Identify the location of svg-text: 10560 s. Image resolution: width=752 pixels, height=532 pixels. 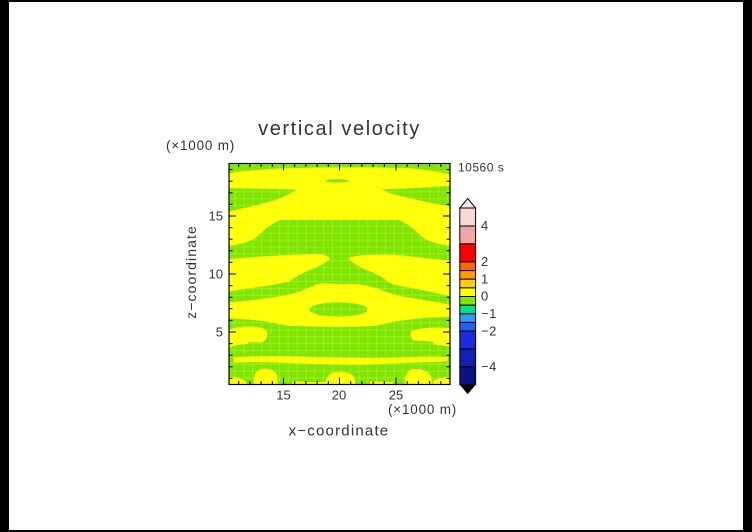
(481, 168).